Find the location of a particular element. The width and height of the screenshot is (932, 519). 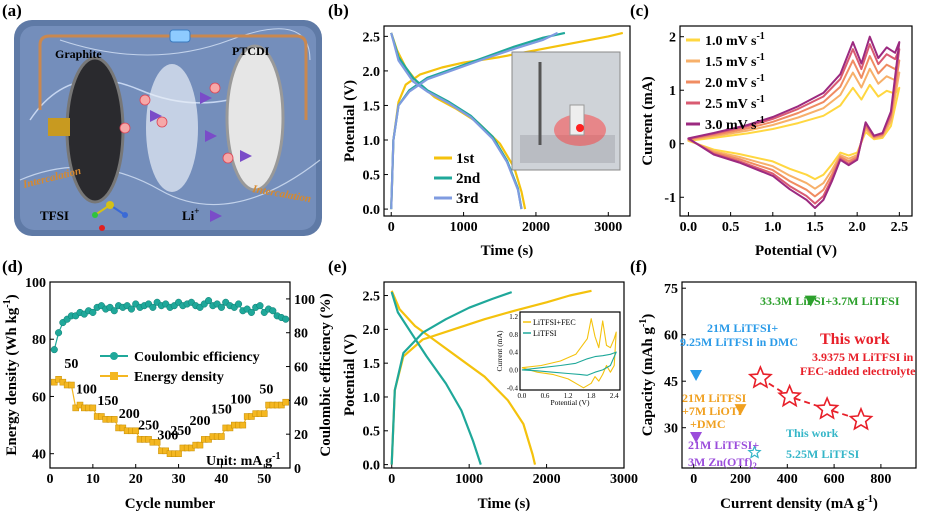

annotation-purple: 3M Zn(OTf)2 is located at coordinates (722, 463).